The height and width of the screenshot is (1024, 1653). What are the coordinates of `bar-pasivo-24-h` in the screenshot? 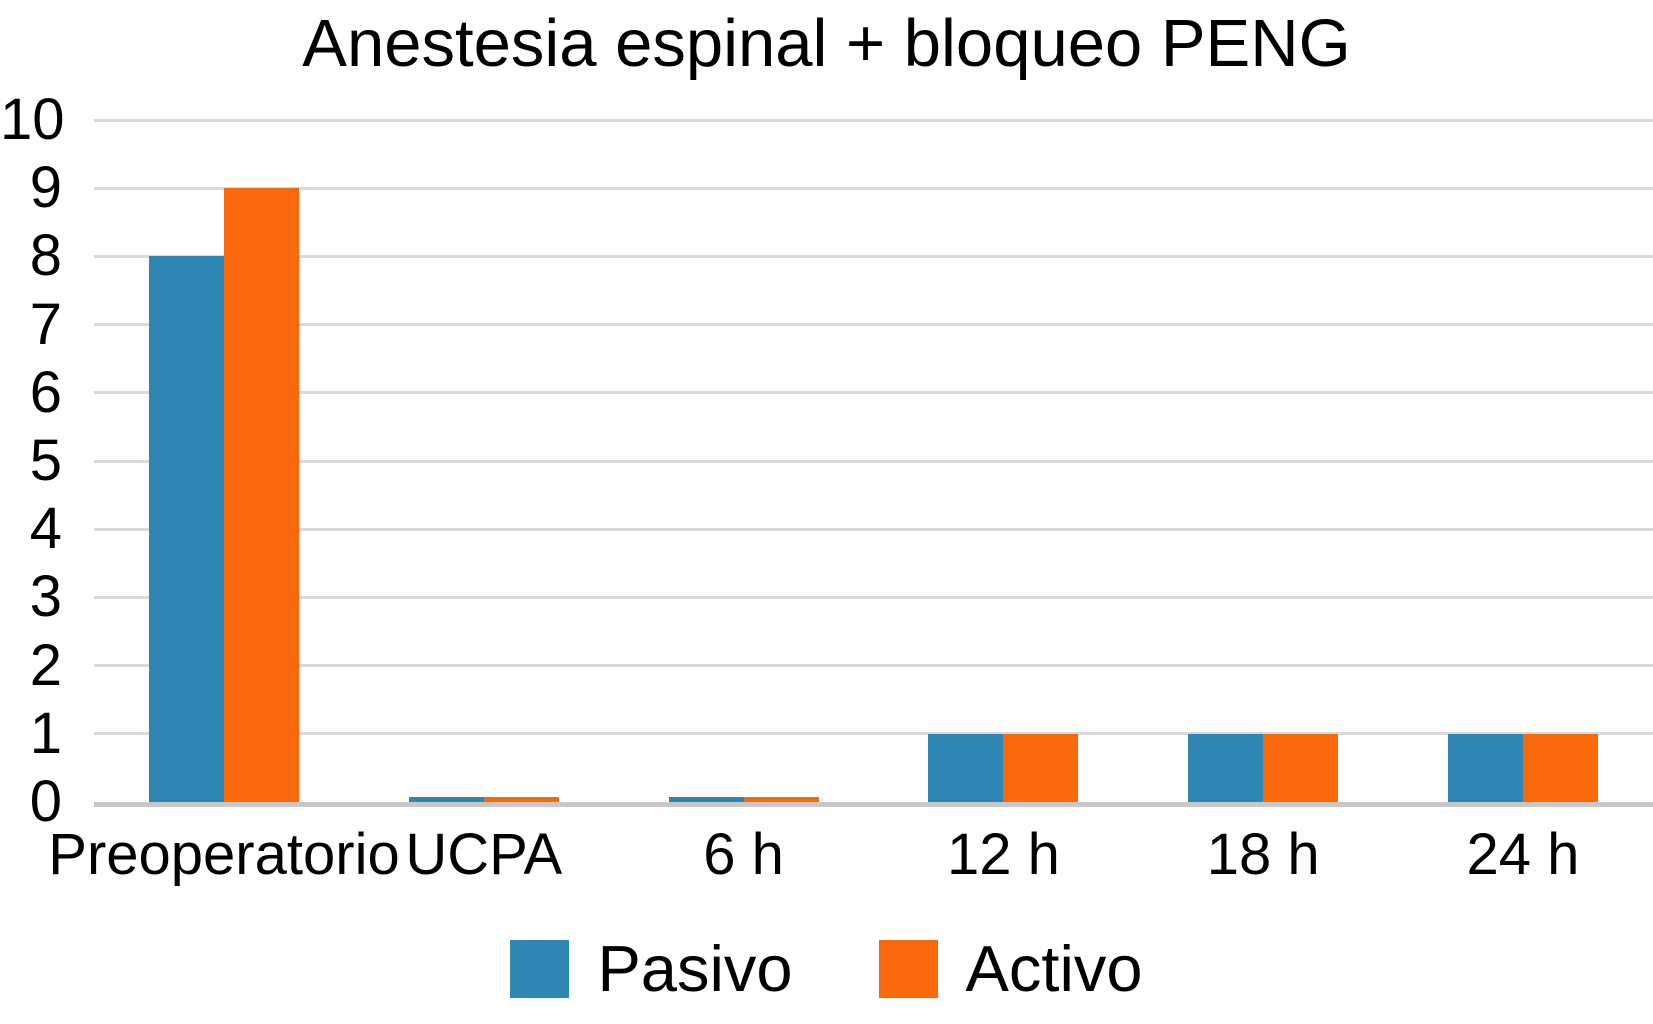 It's located at (1485, 767).